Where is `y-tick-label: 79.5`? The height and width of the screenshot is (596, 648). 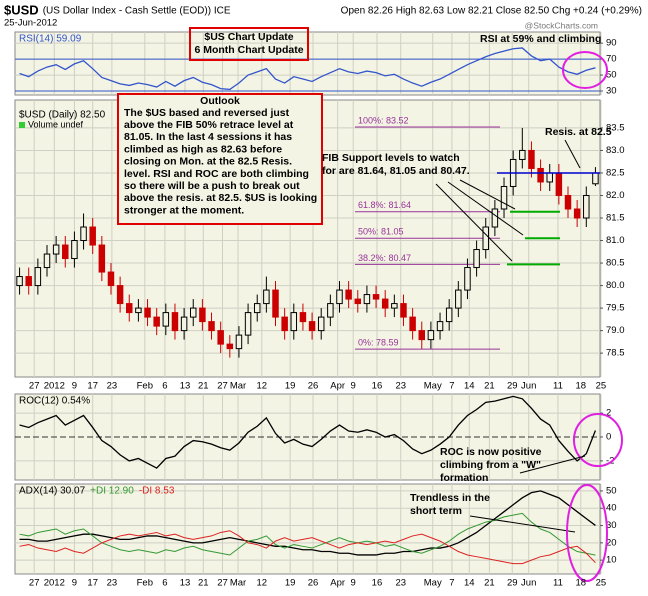
y-tick-label: 79.5 is located at coordinates (615, 308).